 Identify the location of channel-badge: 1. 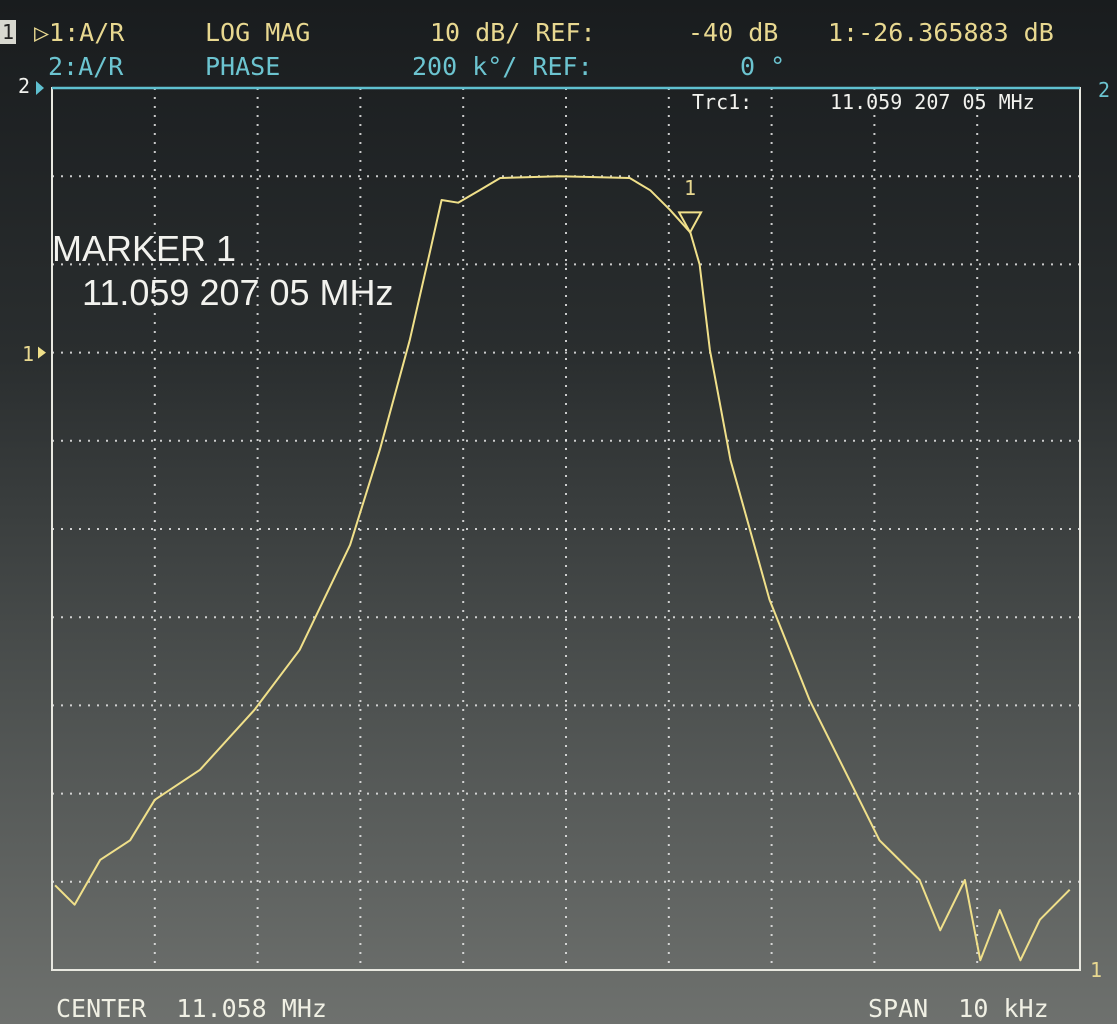
(8, 32).